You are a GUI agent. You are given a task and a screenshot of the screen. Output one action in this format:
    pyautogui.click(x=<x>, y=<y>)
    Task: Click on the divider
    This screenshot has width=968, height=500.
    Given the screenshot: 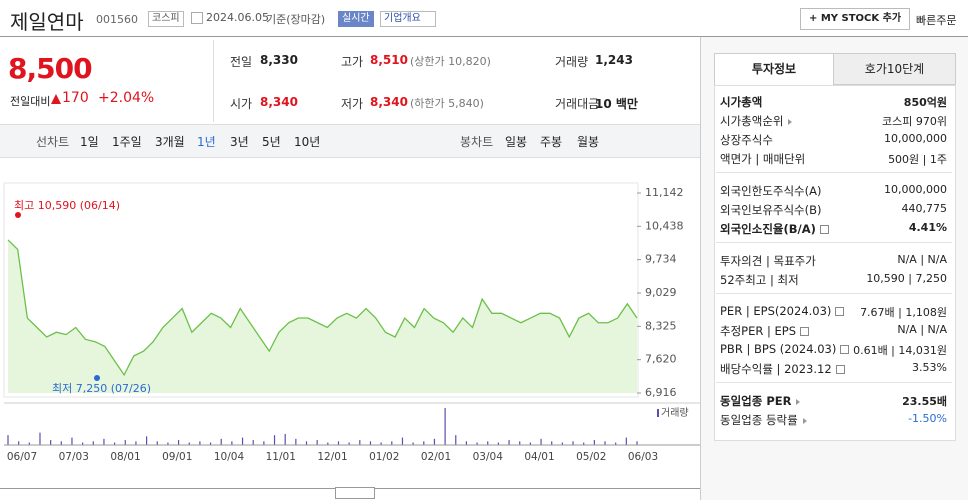 What is the action you would take?
    pyautogui.click(x=213, y=81)
    